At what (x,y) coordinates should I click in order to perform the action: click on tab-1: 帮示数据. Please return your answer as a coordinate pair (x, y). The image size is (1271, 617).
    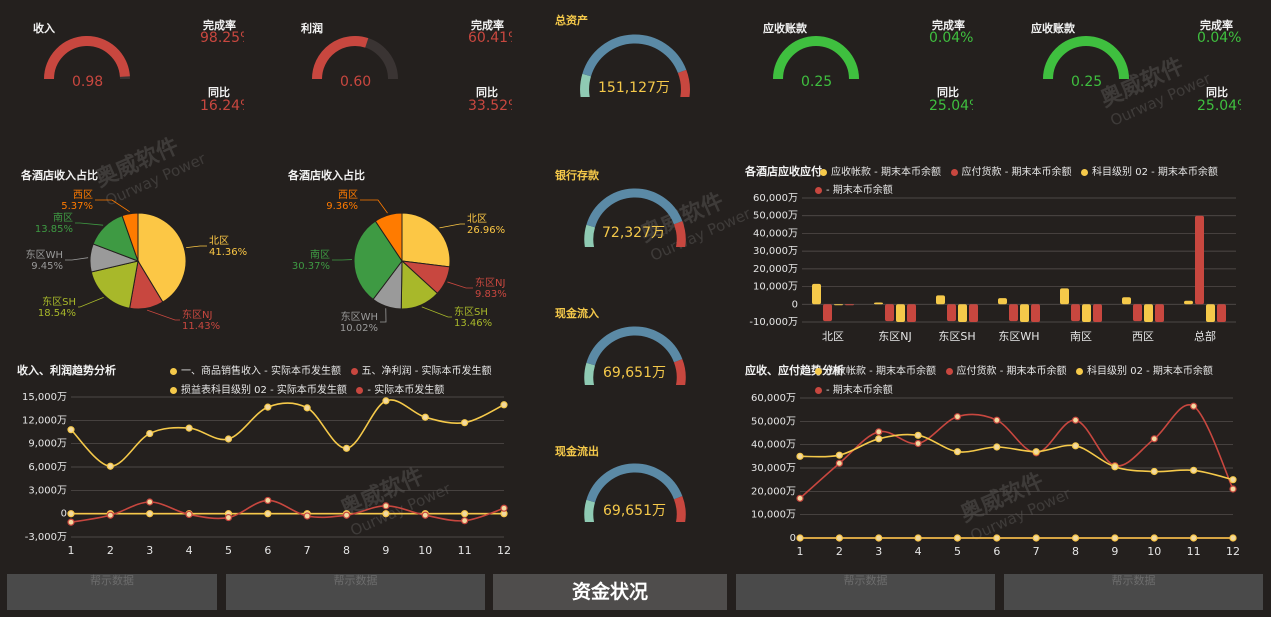
    Looking at the image, I should click on (112, 592).